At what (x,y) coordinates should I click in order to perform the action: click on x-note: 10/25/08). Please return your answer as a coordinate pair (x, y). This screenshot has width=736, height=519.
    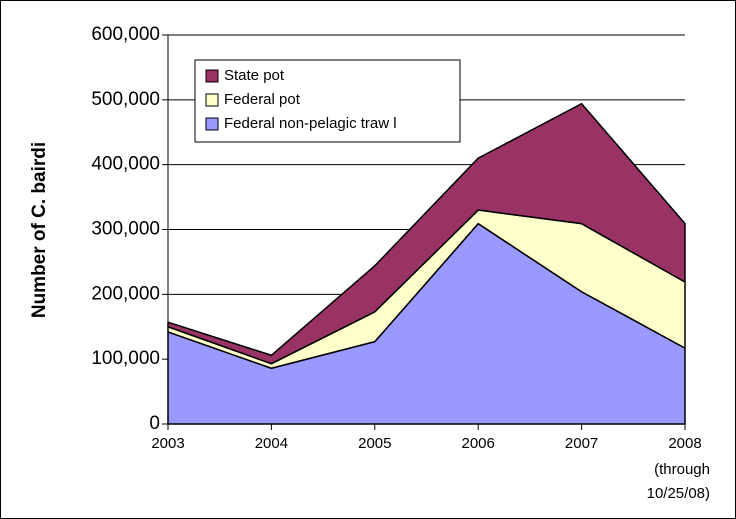
    Looking at the image, I should click on (678, 493).